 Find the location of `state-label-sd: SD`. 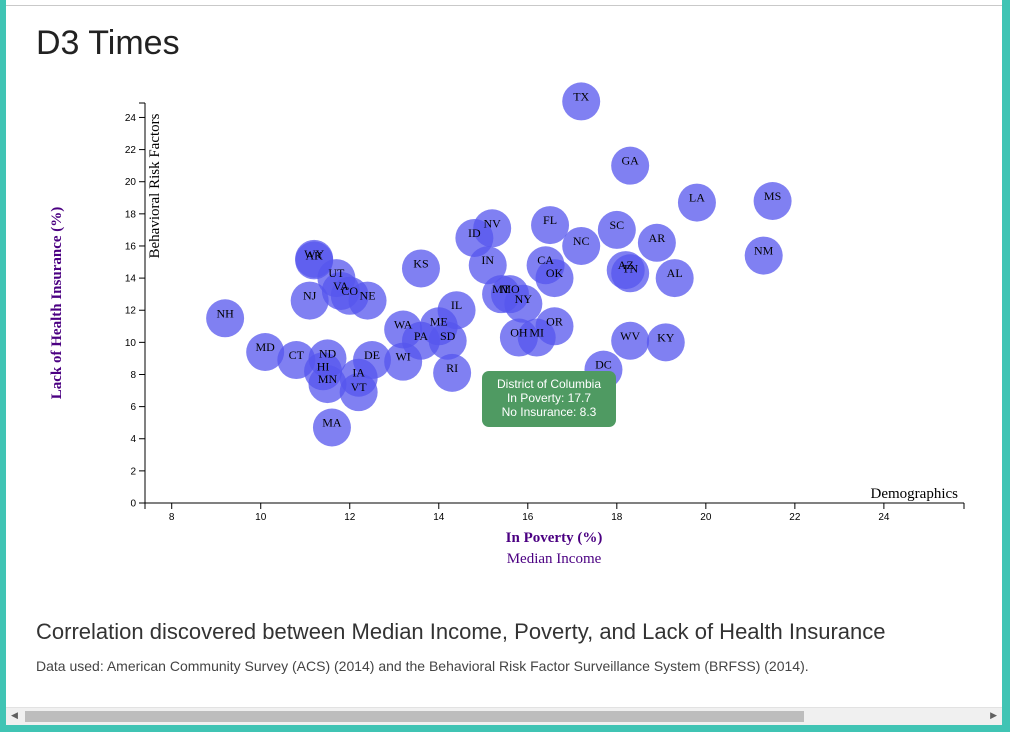

state-label-sd: SD is located at coordinates (448, 336).